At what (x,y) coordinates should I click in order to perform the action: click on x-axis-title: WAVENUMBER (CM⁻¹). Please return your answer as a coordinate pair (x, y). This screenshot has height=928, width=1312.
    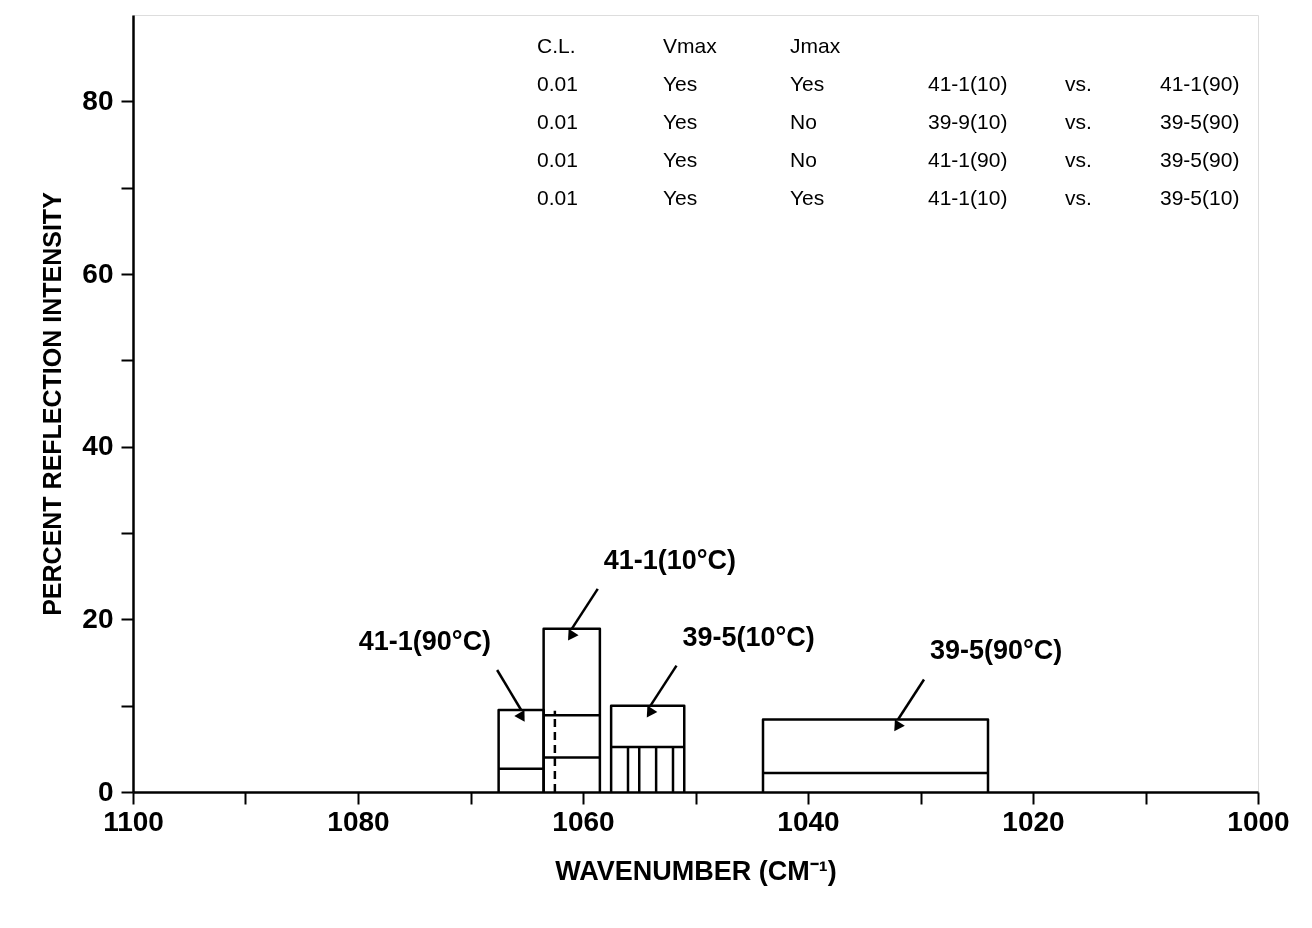
    Looking at the image, I should click on (696, 870).